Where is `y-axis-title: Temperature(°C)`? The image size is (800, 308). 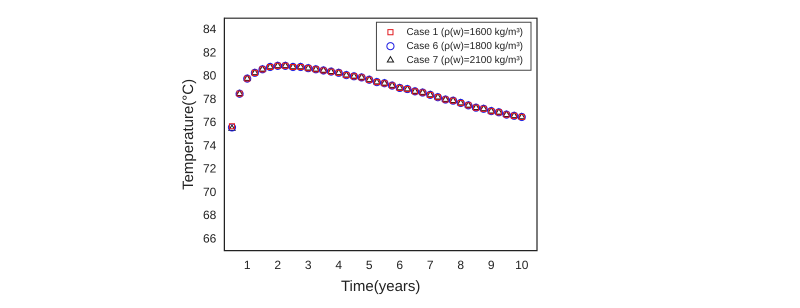 y-axis-title: Temperature(°C) is located at coordinates (189, 134).